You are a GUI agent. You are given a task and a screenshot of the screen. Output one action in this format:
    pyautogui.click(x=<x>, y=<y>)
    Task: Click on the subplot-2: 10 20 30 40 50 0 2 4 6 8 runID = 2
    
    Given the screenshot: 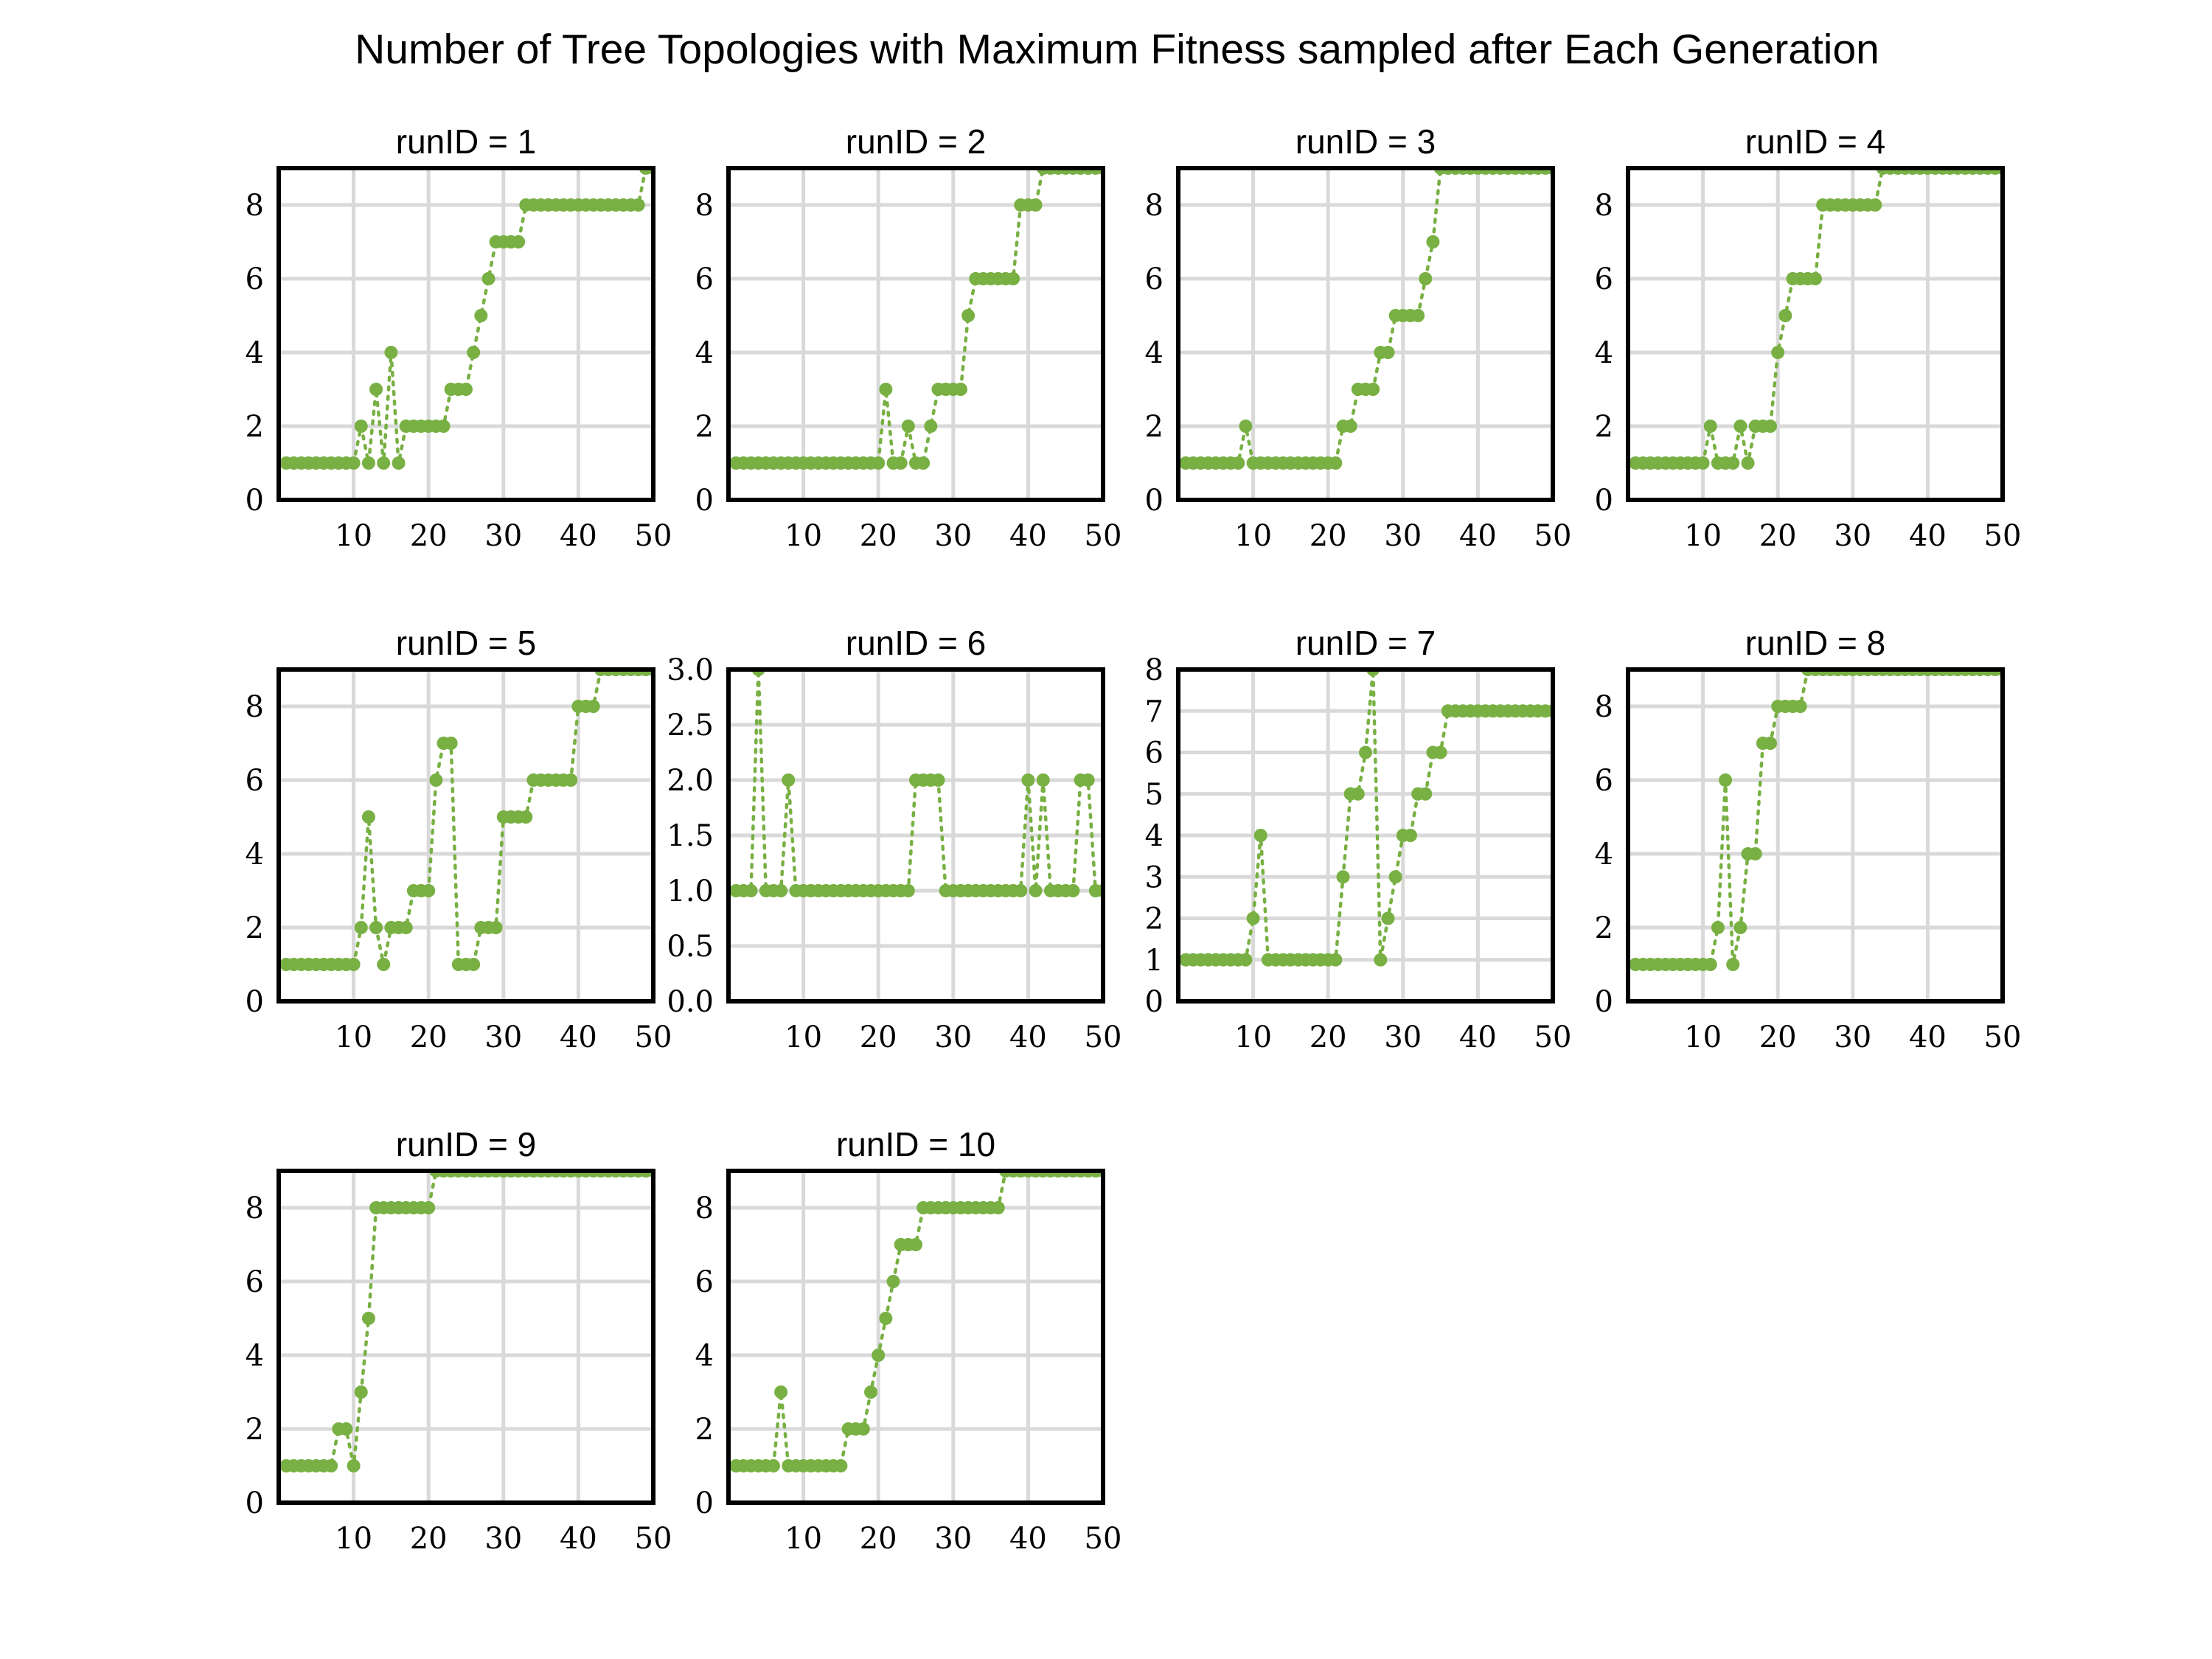 What is the action you would take?
    pyautogui.click(x=908, y=337)
    